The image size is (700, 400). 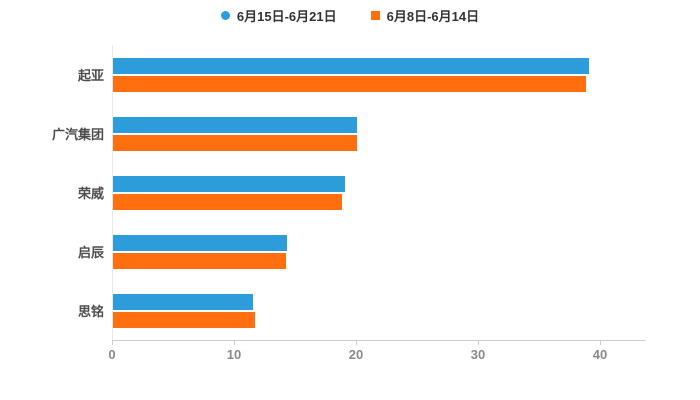 What do you see at coordinates (112, 354) in the screenshot?
I see `x-tick-label: 0` at bounding box center [112, 354].